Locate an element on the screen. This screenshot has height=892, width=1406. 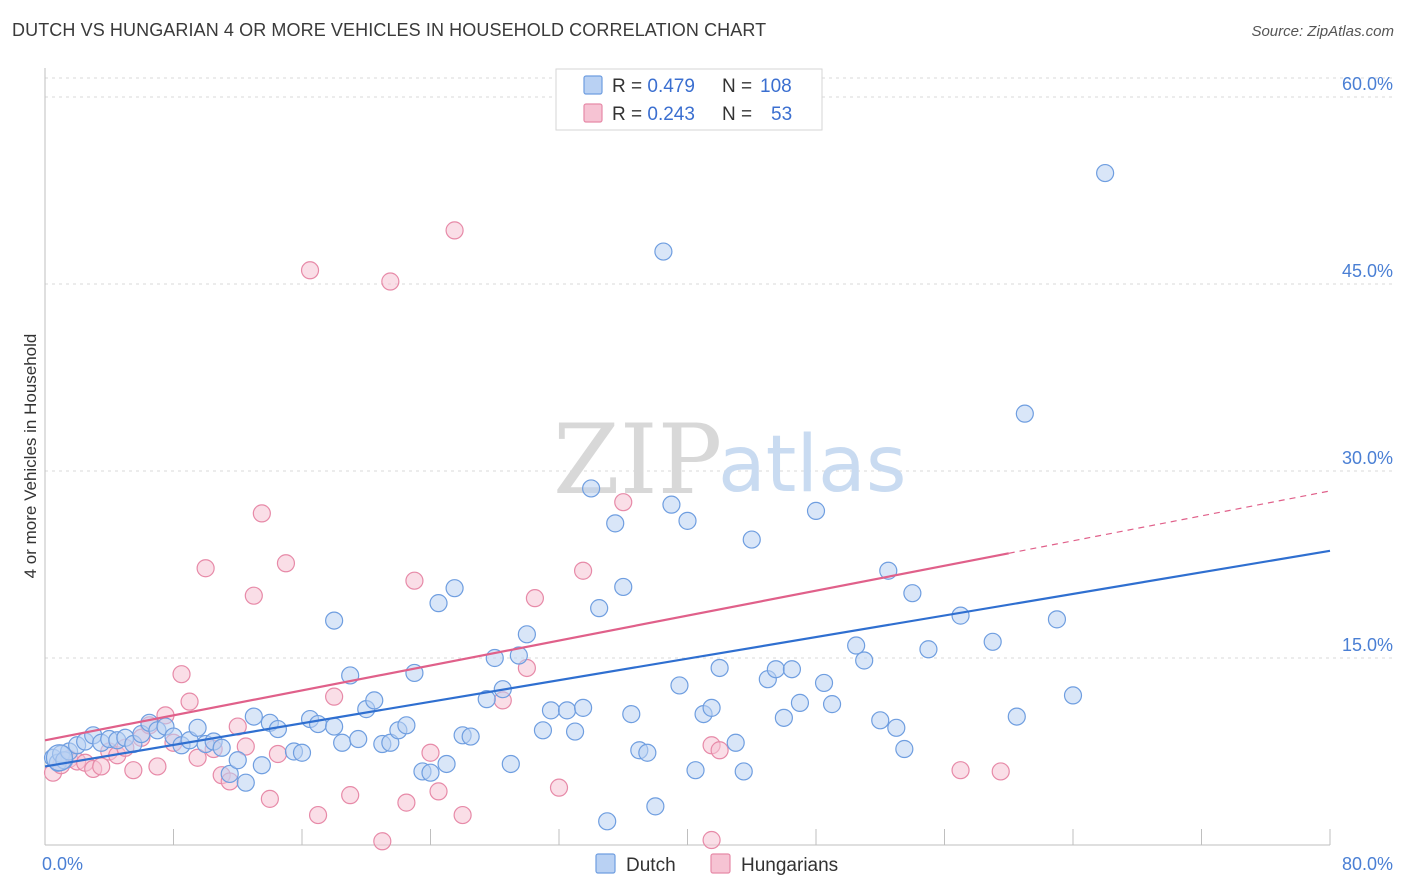
hungarians-r-value: 0.243 is located at coordinates (671, 114).